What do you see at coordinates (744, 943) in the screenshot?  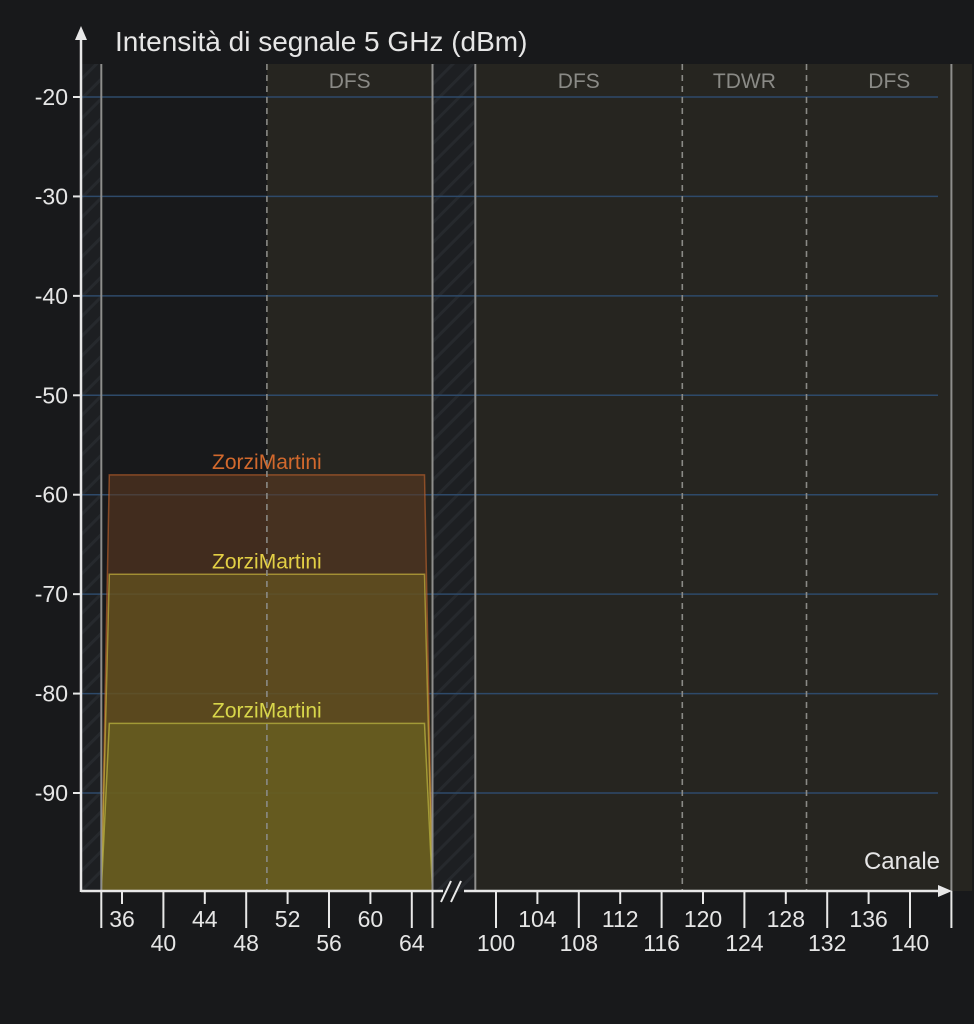 I see `x-tick-label-14: 124` at bounding box center [744, 943].